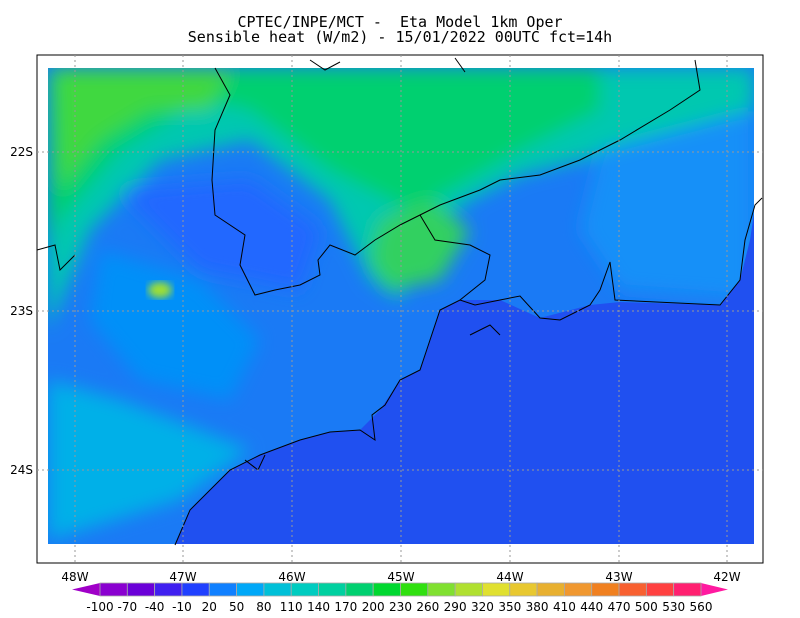 The width and height of the screenshot is (800, 618). What do you see at coordinates (209, 607) in the screenshot?
I see `colorbar-level-label: 20` at bounding box center [209, 607].